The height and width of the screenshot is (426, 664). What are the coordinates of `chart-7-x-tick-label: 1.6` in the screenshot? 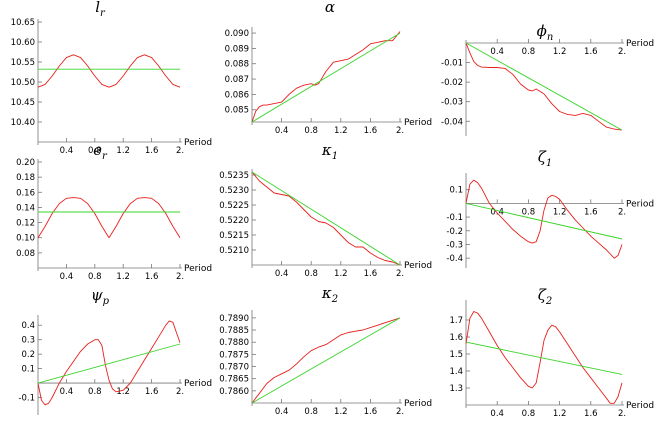 It's located at (152, 392).